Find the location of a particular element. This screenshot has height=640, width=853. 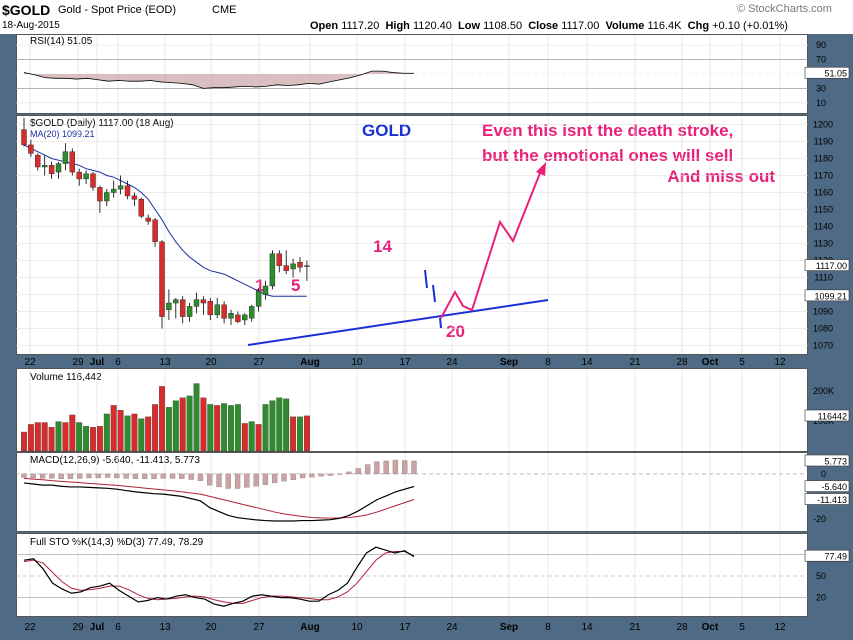

macd-value-tag: -5.640 is located at coordinates (834, 487).